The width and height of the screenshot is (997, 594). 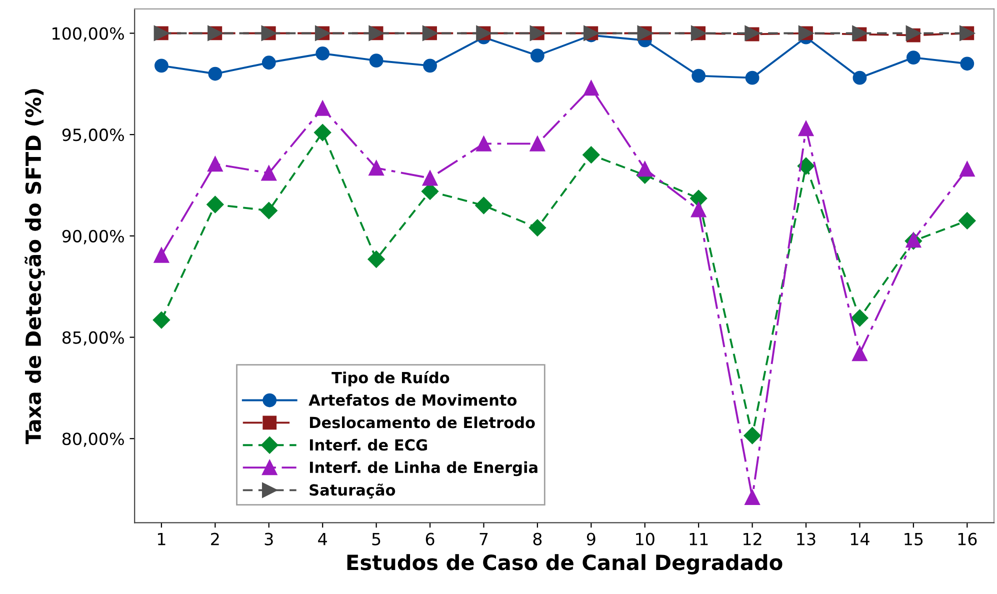 What do you see at coordinates (93, 439) in the screenshot?
I see `y-tick-label: 80,00%` at bounding box center [93, 439].